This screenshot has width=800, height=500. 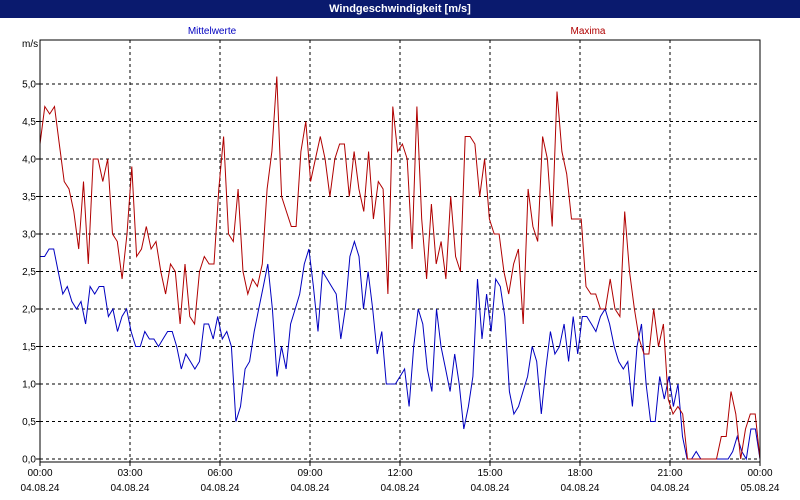 What do you see at coordinates (29, 235) in the screenshot?
I see `y-tick-label: 3,0` at bounding box center [29, 235].